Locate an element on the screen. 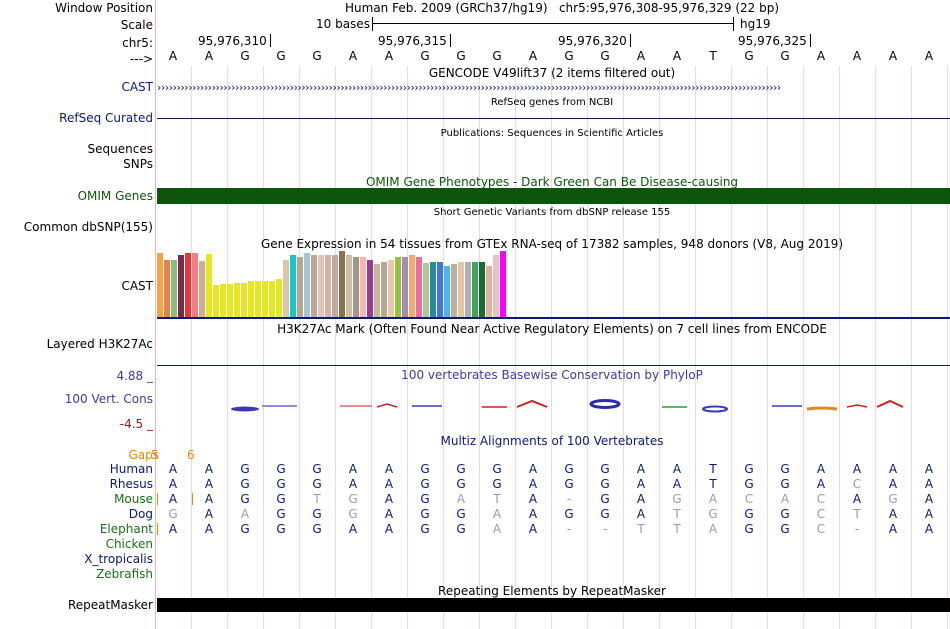 The image size is (950, 629). species-label-x_tropicalis: X_tropicalis is located at coordinates (118, 559).